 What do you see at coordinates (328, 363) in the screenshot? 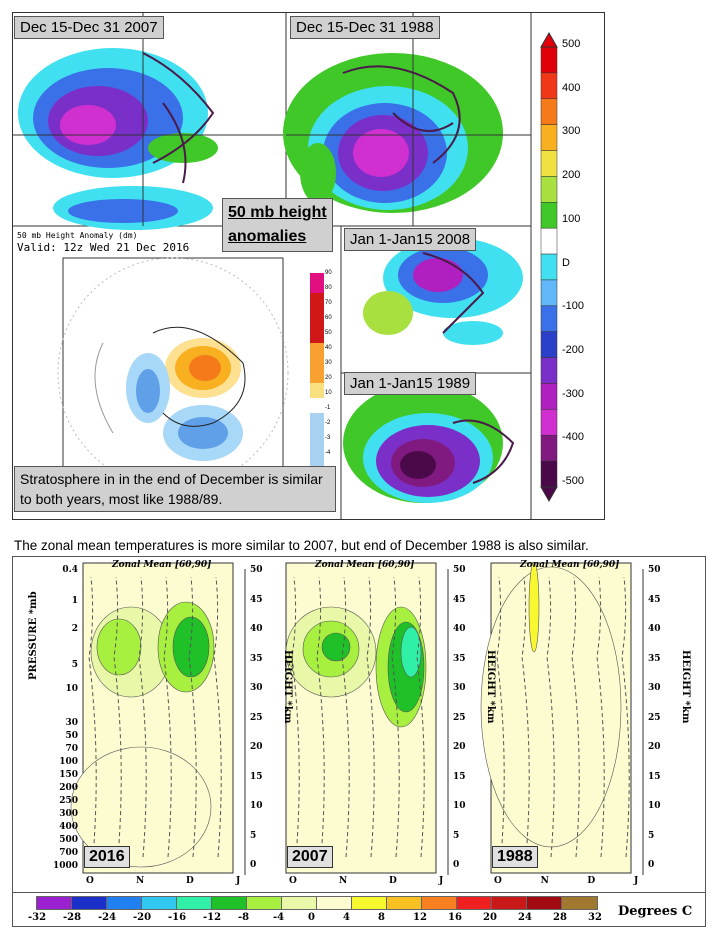
I see `inset-scale-label: 30` at bounding box center [328, 363].